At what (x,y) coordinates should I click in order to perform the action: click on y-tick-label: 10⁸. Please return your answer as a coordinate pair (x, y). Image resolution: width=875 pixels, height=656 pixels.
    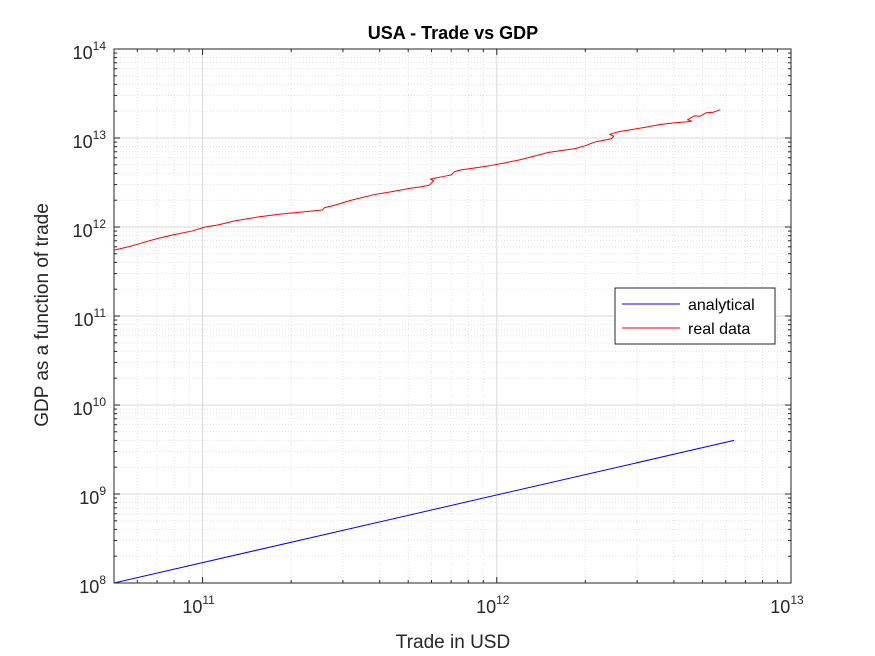
    Looking at the image, I should click on (92, 585).